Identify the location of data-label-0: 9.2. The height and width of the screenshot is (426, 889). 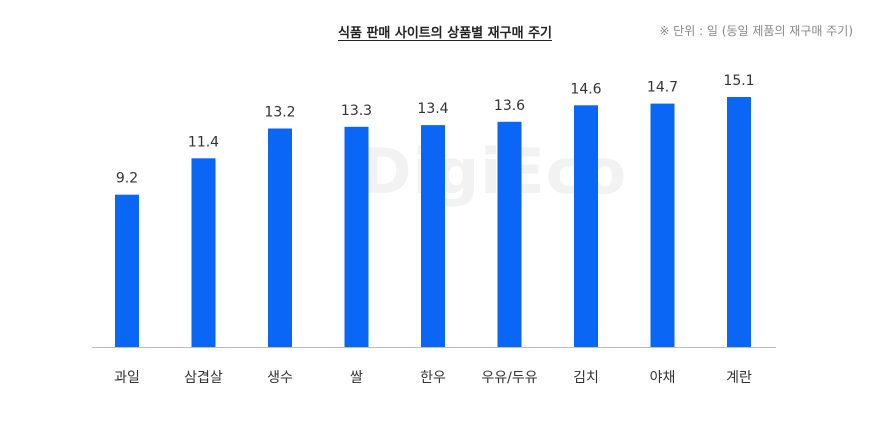
(127, 179).